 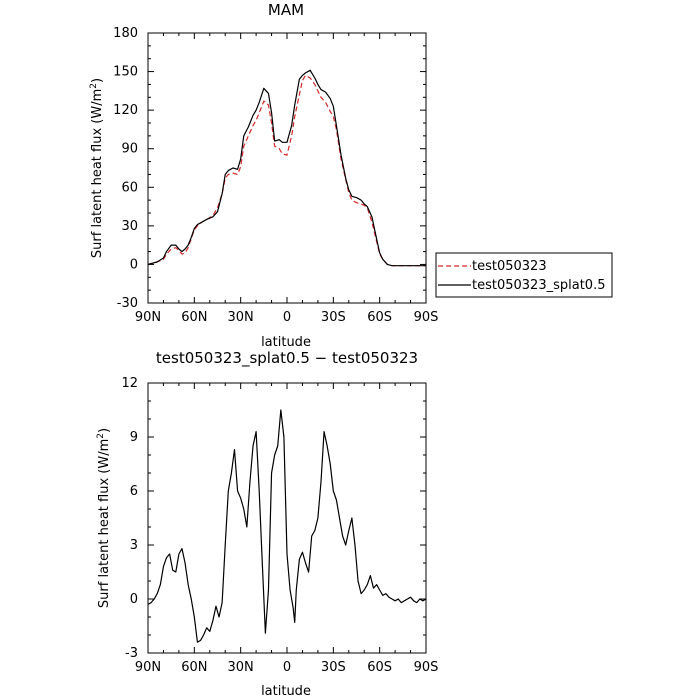 I want to click on top-x-tick-label: 60S, so click(x=379, y=317).